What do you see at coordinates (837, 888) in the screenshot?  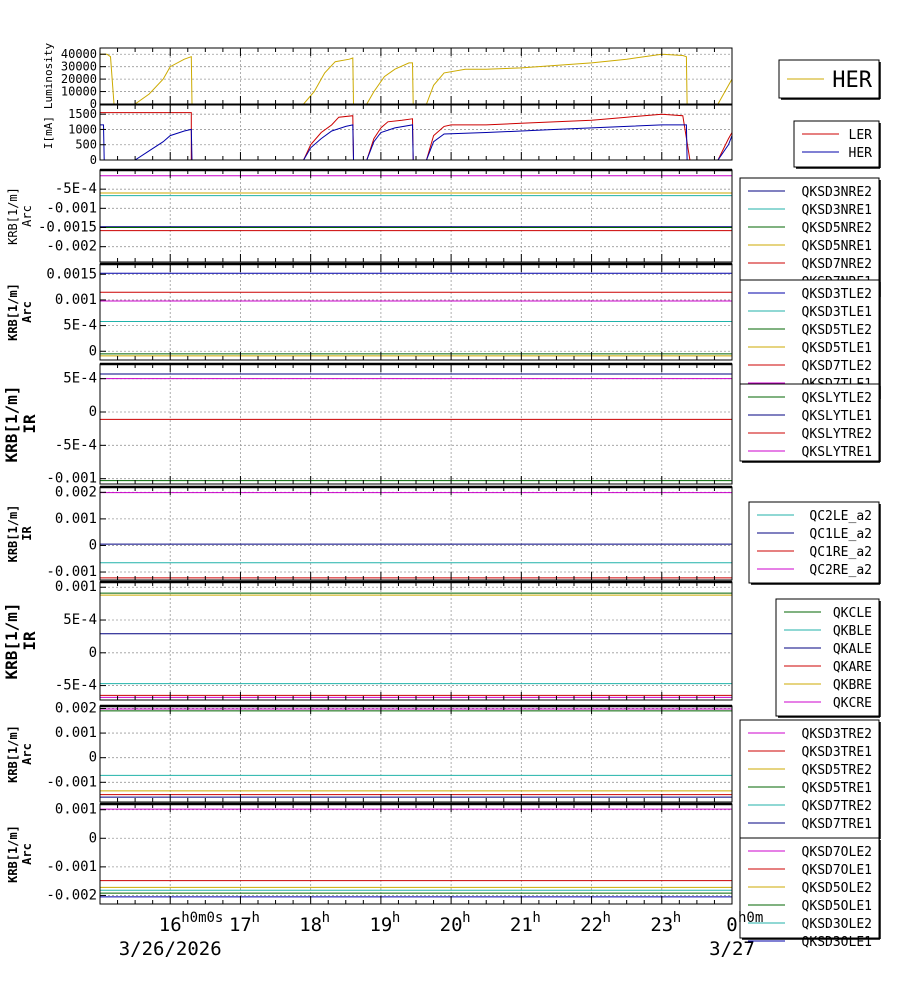 I see `legend-label: QKSD5OLE2` at bounding box center [837, 888].